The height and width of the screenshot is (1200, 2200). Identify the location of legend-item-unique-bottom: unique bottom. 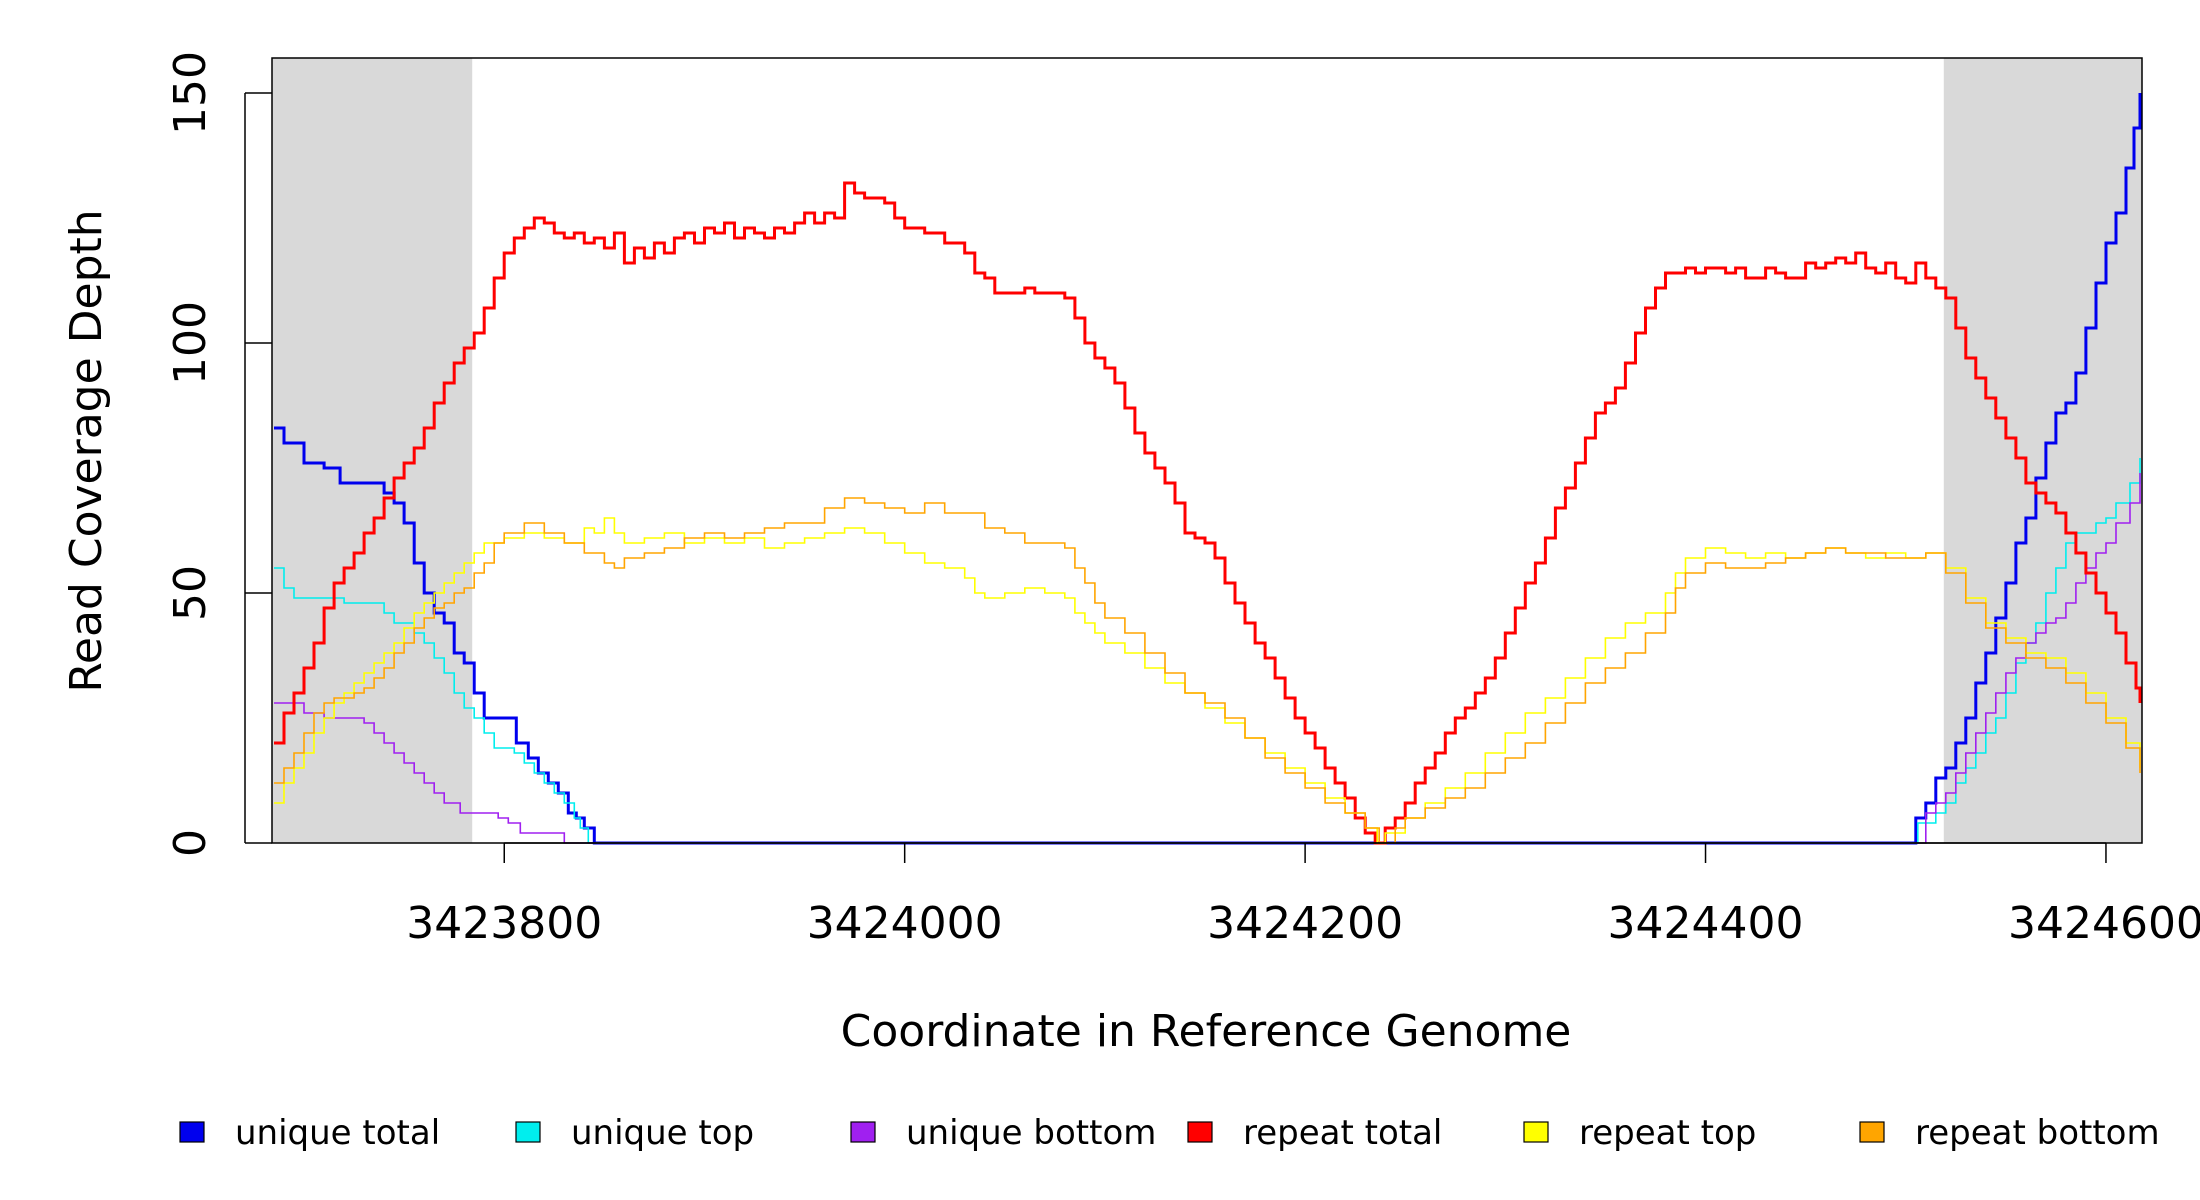
(1003, 1133).